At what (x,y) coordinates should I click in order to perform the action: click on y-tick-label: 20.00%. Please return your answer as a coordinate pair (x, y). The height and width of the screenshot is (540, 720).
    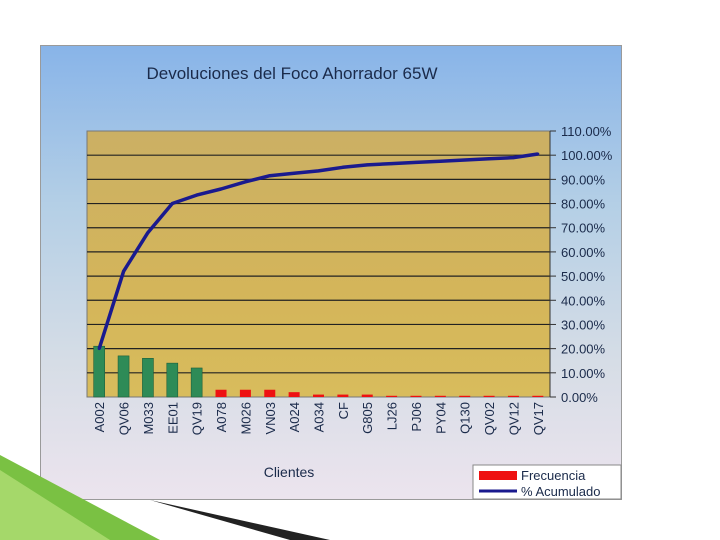
    Looking at the image, I should click on (583, 349).